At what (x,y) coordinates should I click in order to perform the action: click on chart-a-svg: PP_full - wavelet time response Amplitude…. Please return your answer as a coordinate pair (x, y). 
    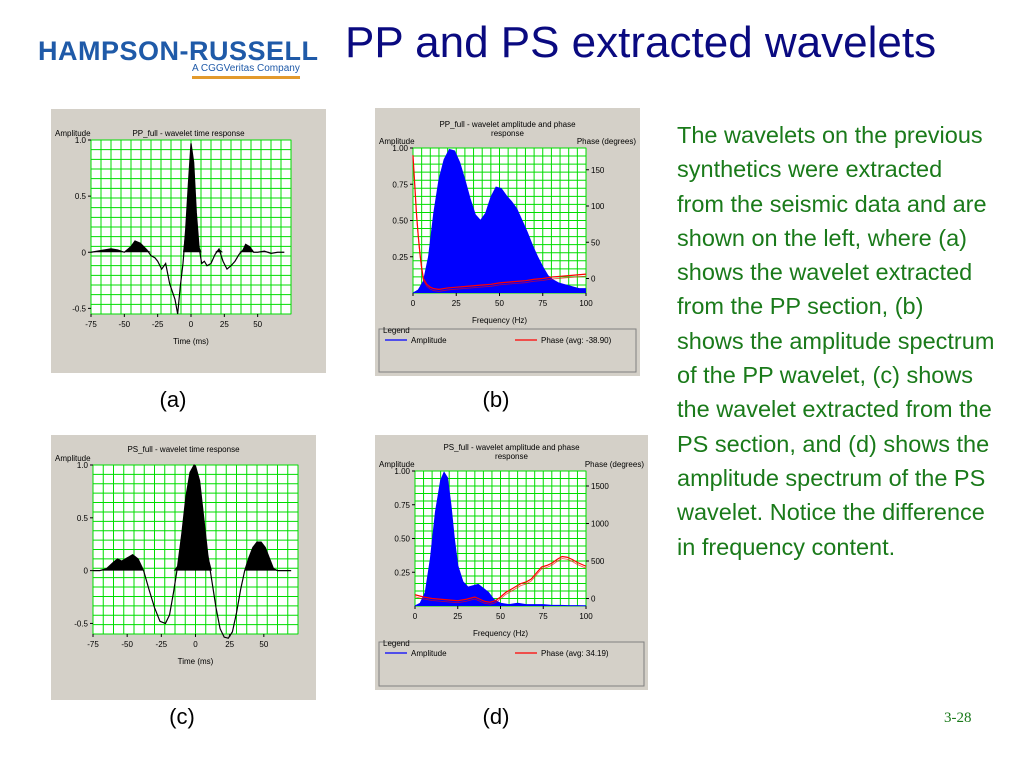
    Looking at the image, I should click on (188, 241).